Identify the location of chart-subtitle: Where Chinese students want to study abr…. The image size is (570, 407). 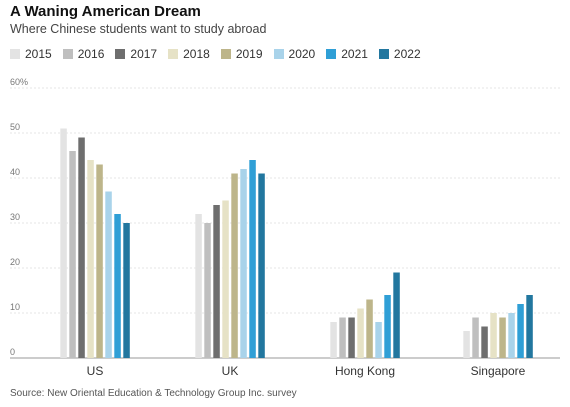
(138, 29).